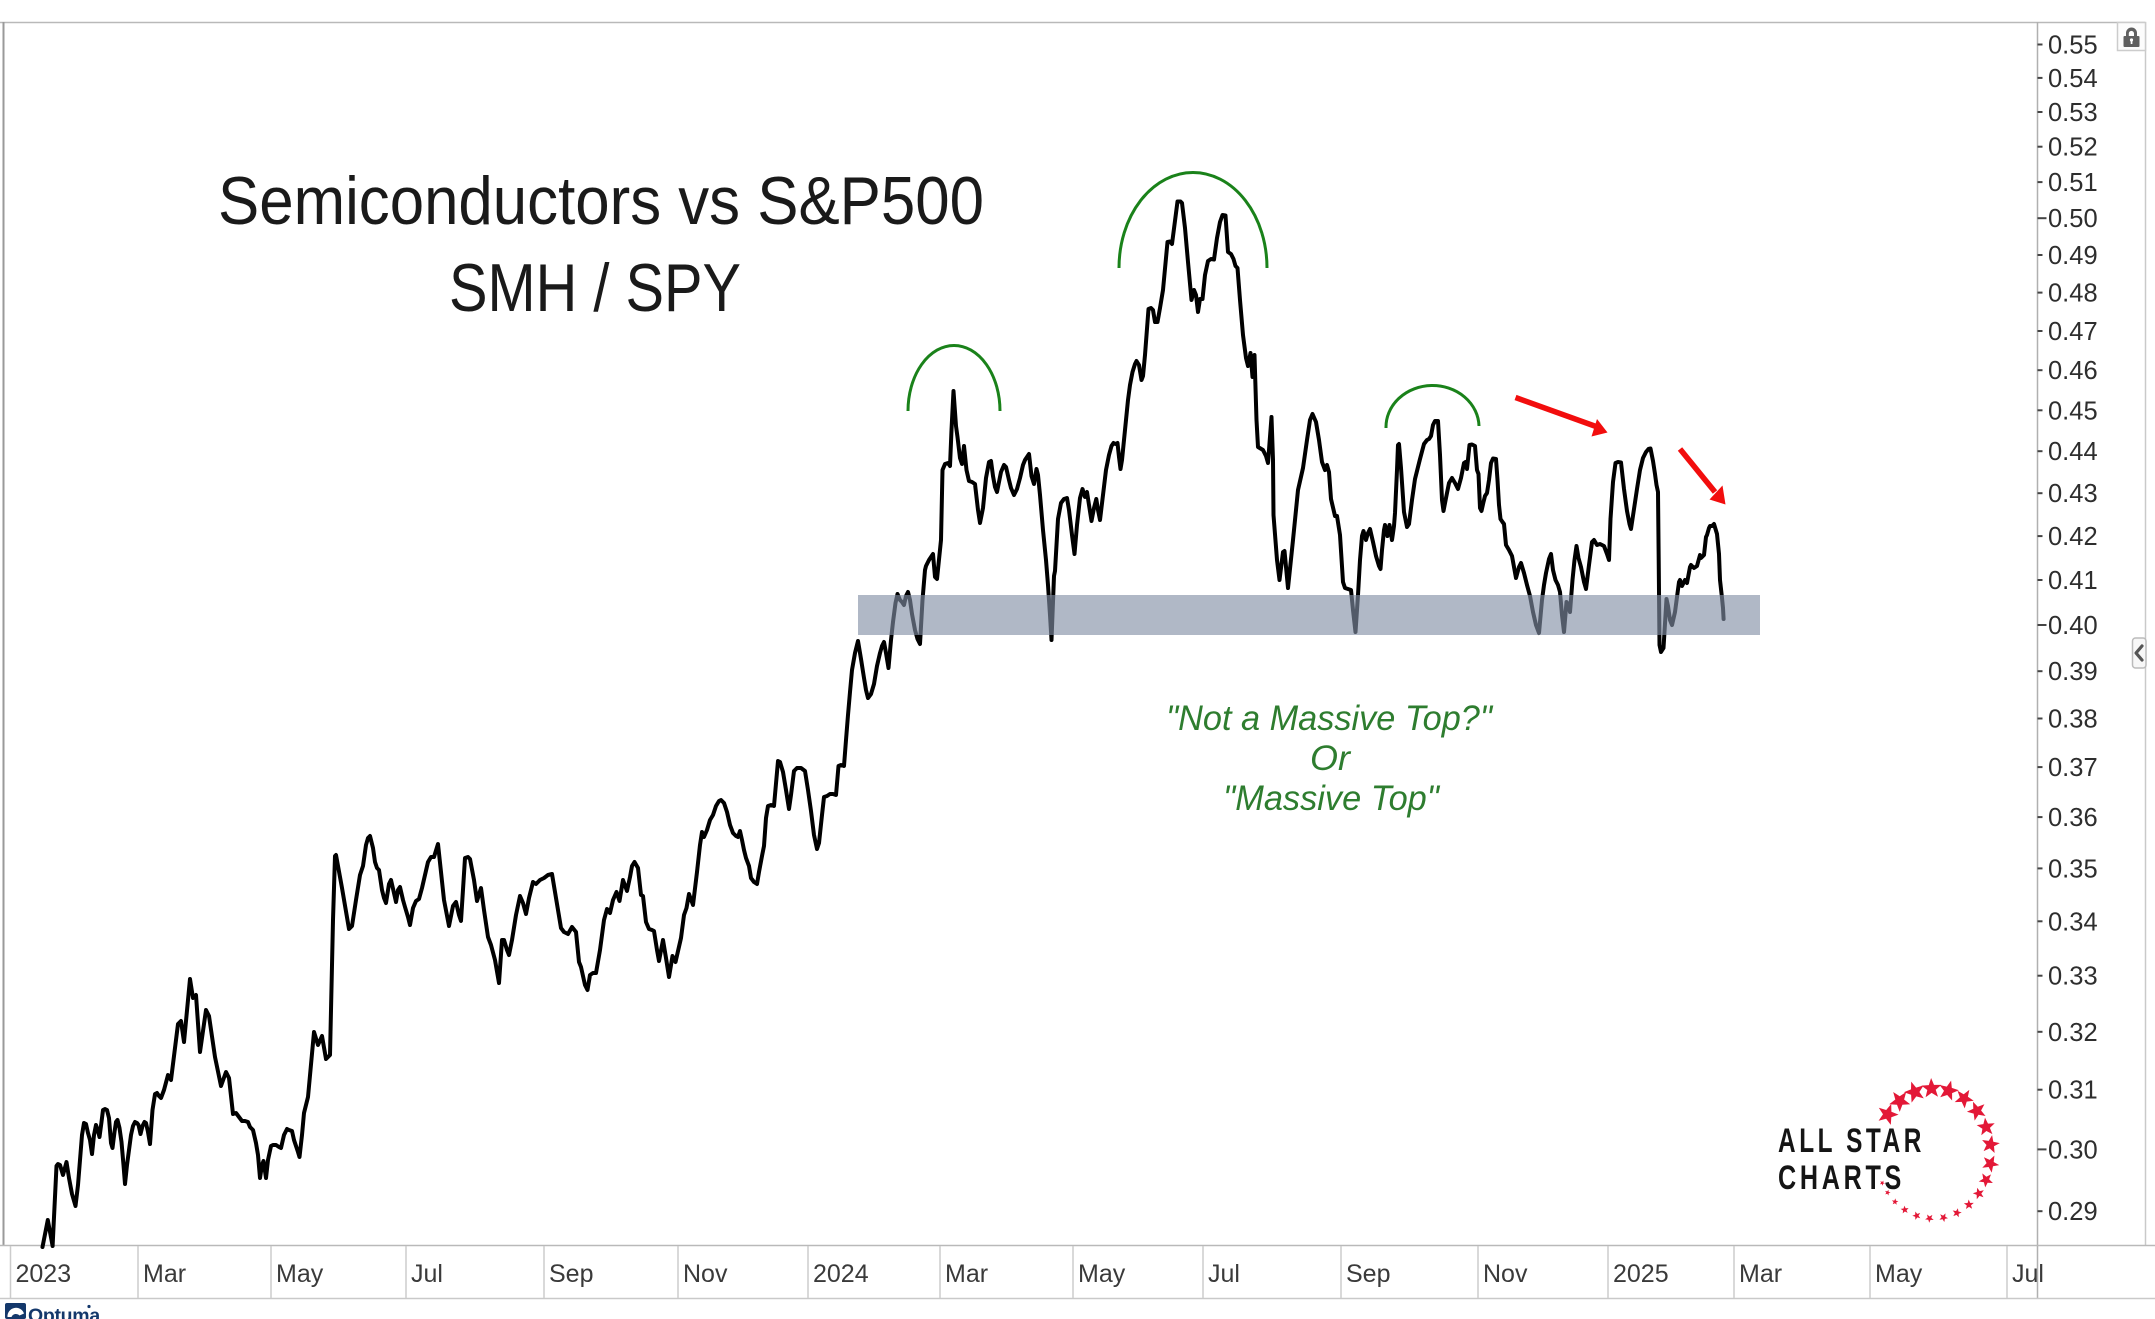 The height and width of the screenshot is (1319, 2155). Describe the element at coordinates (1330, 718) in the screenshot. I see `svg-text: "Not a Massive Top?"` at that location.